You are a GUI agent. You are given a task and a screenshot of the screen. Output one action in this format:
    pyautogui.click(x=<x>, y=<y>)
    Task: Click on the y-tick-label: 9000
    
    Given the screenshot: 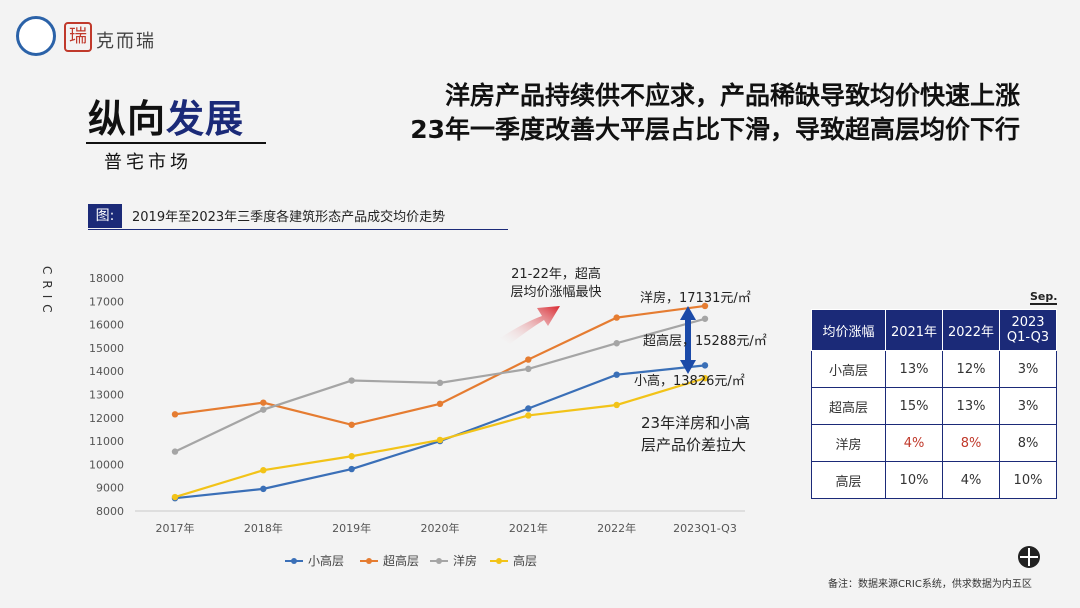 What is the action you would take?
    pyautogui.click(x=110, y=488)
    